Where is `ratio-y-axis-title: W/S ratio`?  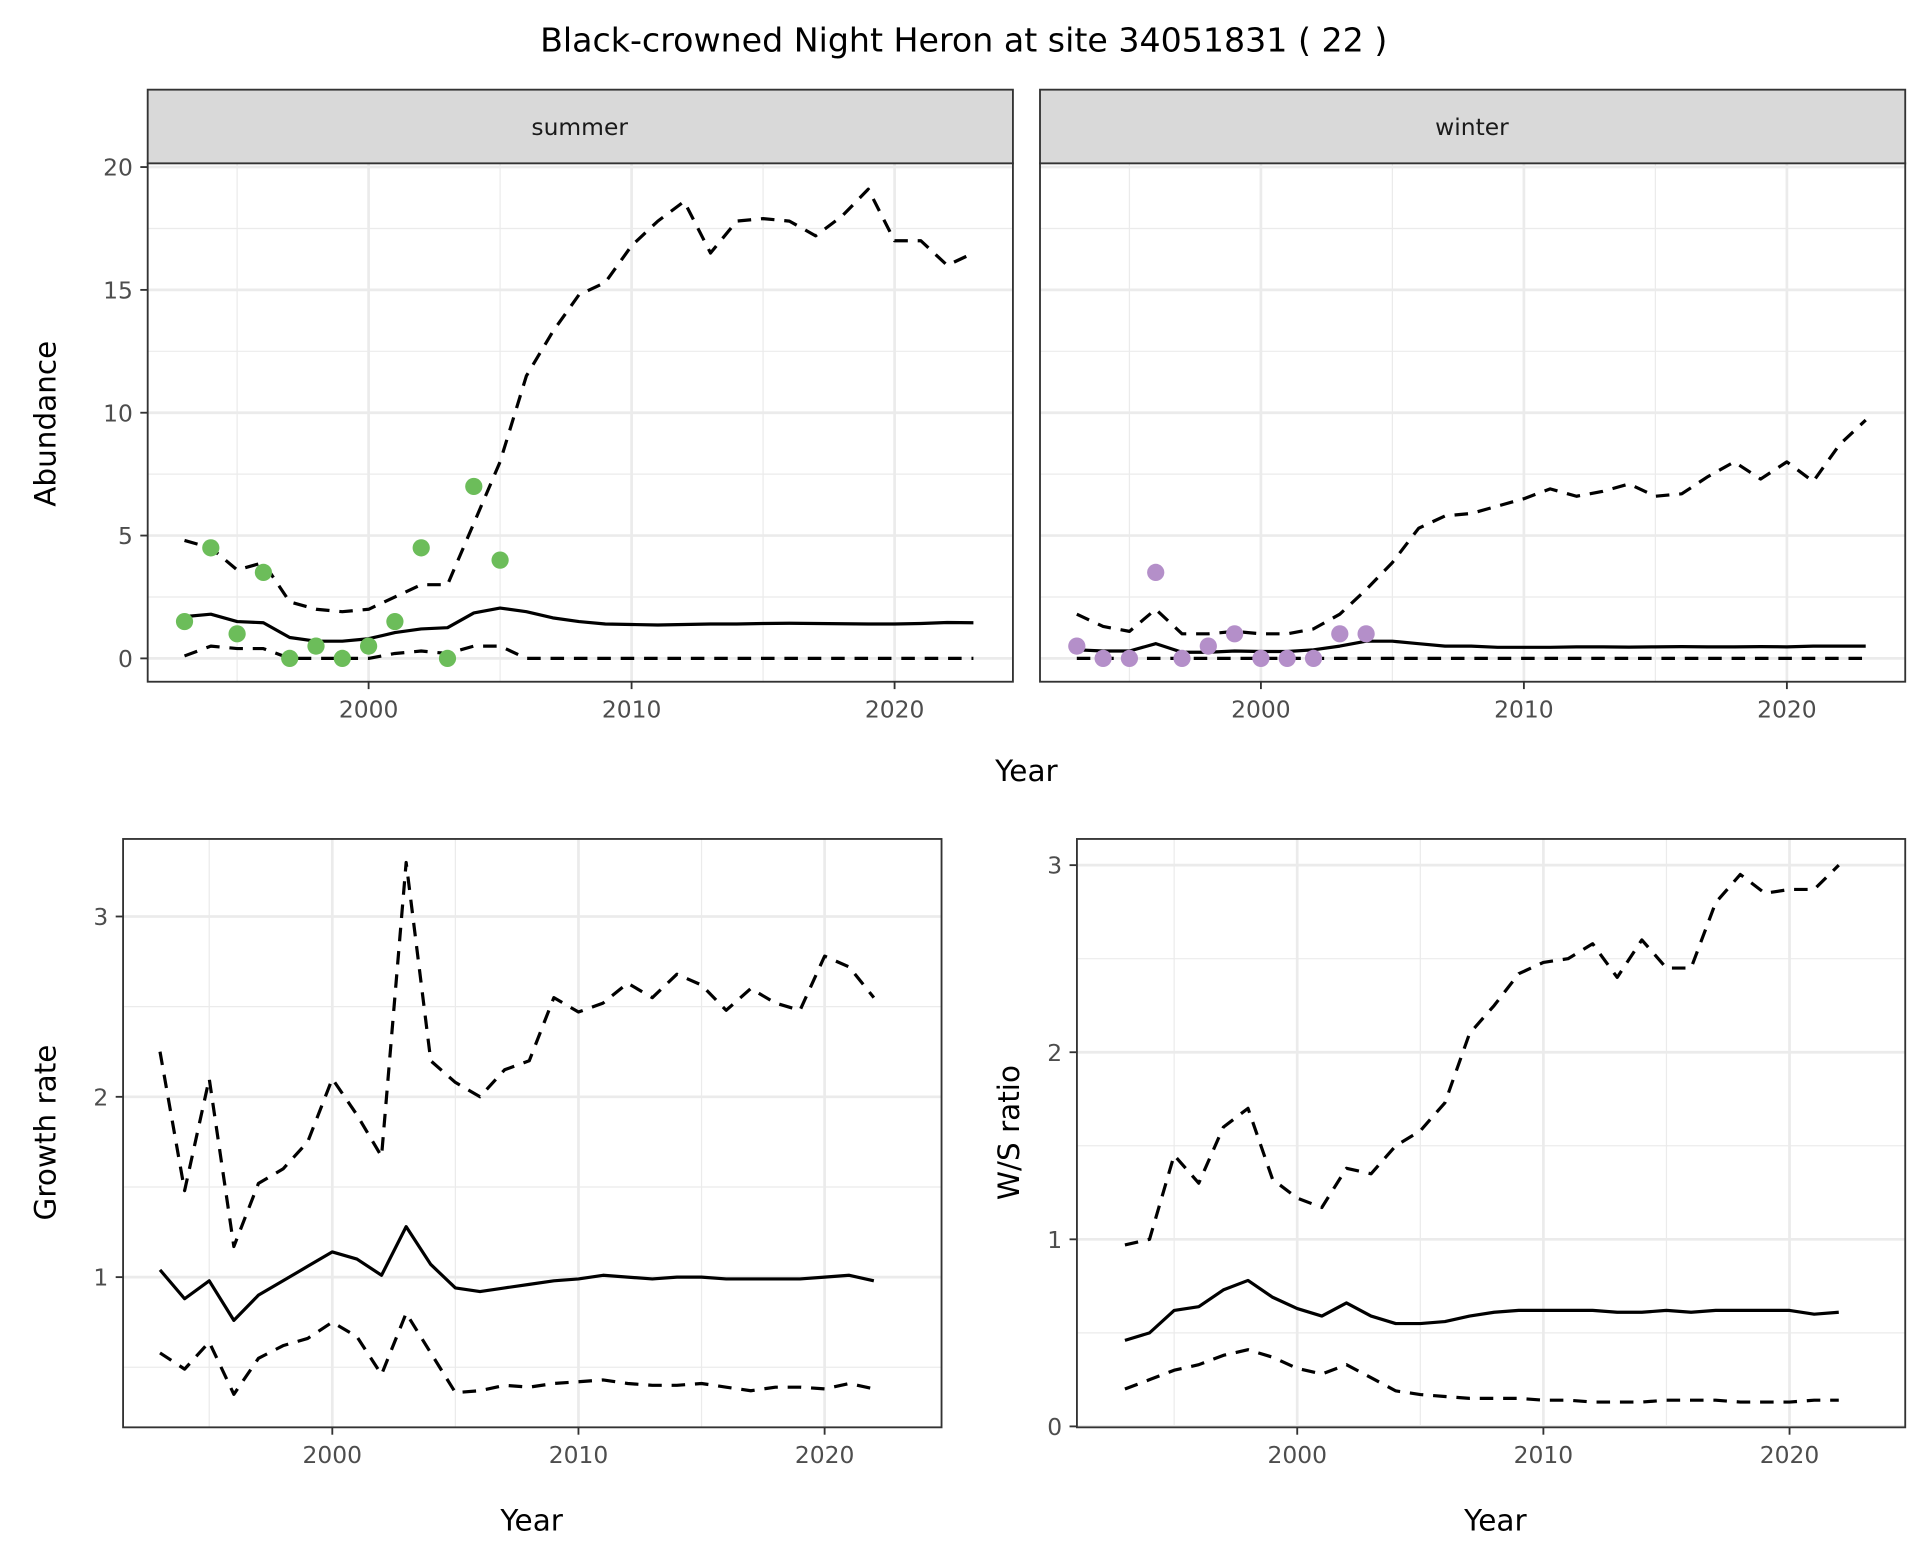
ratio-y-axis-title: W/S ratio is located at coordinates (1009, 1132).